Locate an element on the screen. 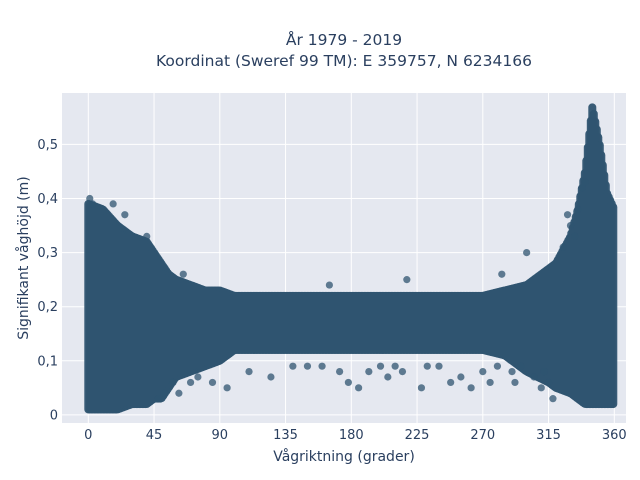  x-tick-label: 45 is located at coordinates (154, 435).